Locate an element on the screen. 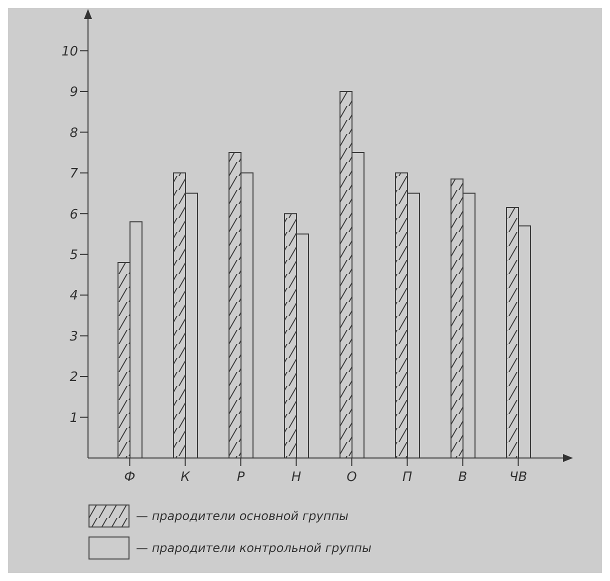  x-tick-label: К is located at coordinates (185, 478).